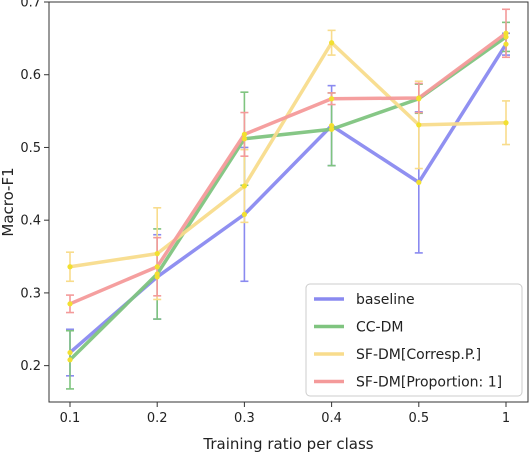 The height and width of the screenshot is (463, 532). I want to click on x-tick-label: 0.5, so click(418, 418).